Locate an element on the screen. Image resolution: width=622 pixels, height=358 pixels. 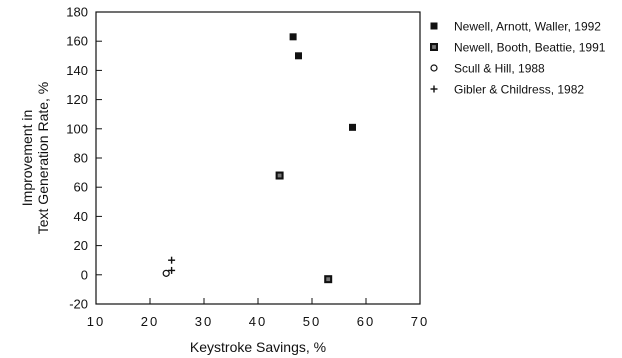
y-axis-title: Improvement in Text Generation Rate, % is located at coordinates (35, 158).